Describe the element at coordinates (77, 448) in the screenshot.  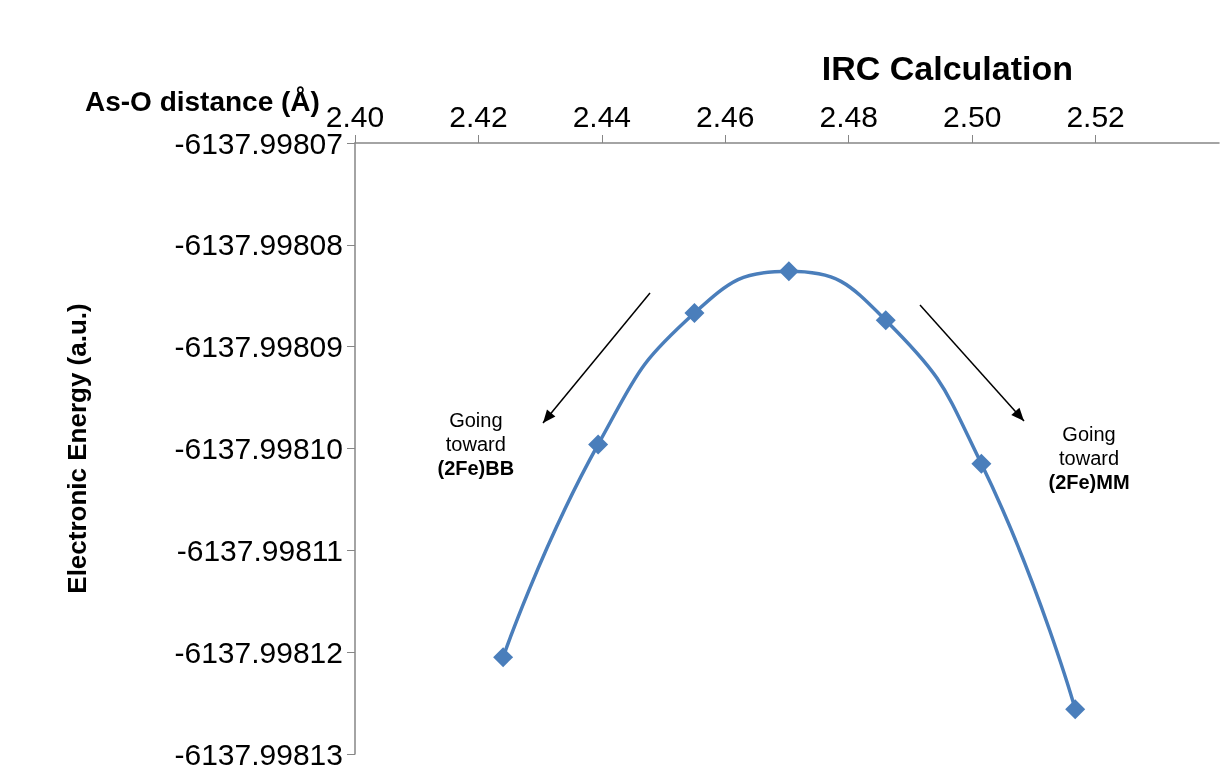
I see `y-axis-title: Electronic Energy (a.u.)` at that location.